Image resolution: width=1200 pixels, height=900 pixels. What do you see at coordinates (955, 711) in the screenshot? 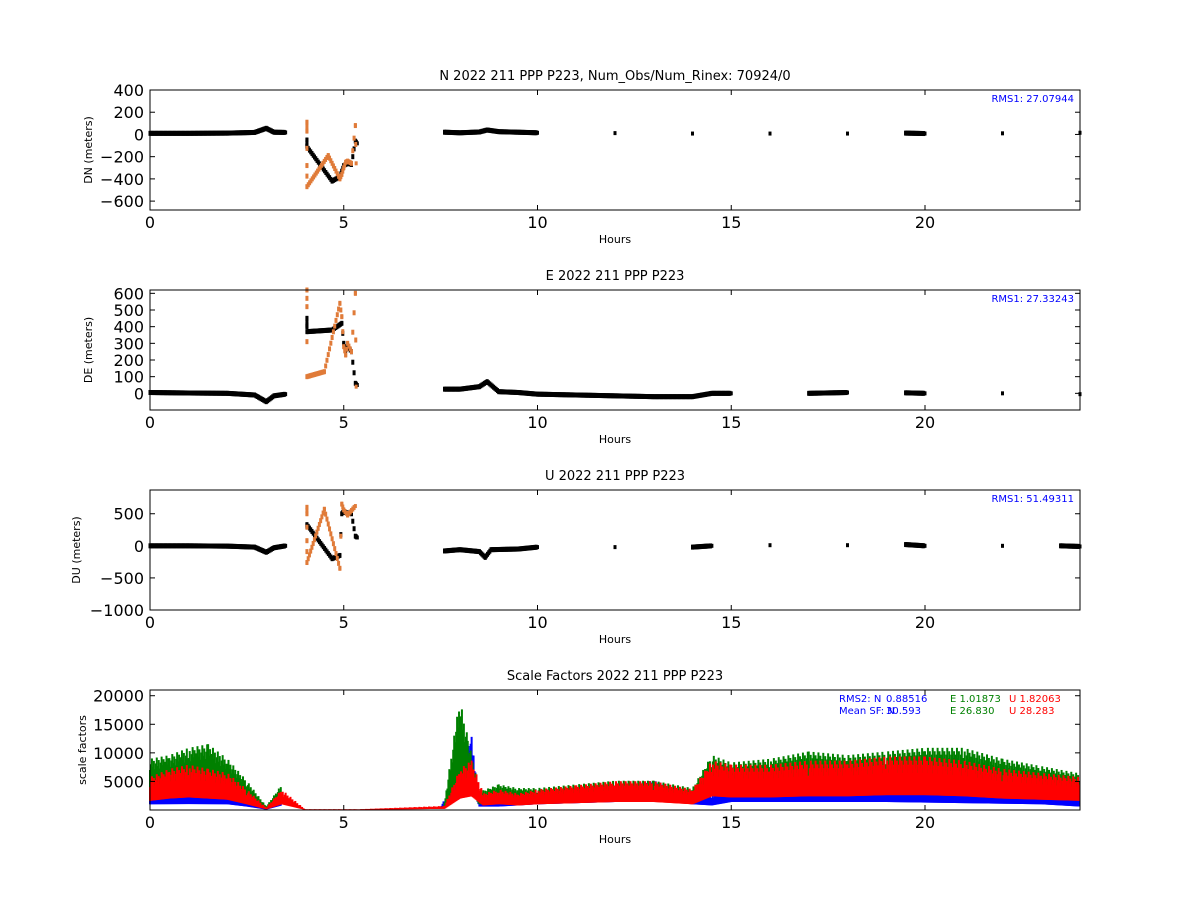
I see `sf-annotation-prefix: E` at bounding box center [955, 711].